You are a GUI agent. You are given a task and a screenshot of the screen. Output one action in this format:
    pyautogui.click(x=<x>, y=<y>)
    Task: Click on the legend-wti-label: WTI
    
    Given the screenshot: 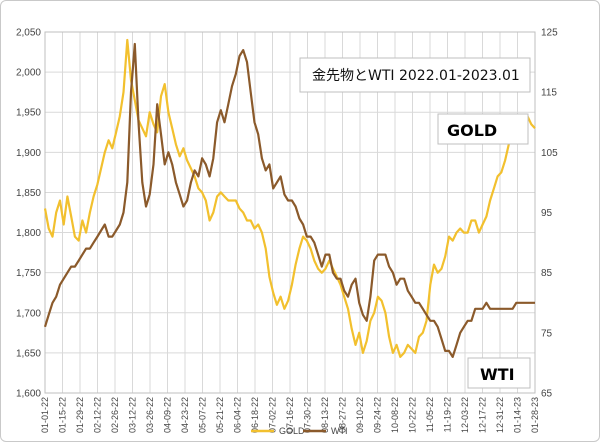 What is the action you would take?
    pyautogui.click(x=339, y=431)
    